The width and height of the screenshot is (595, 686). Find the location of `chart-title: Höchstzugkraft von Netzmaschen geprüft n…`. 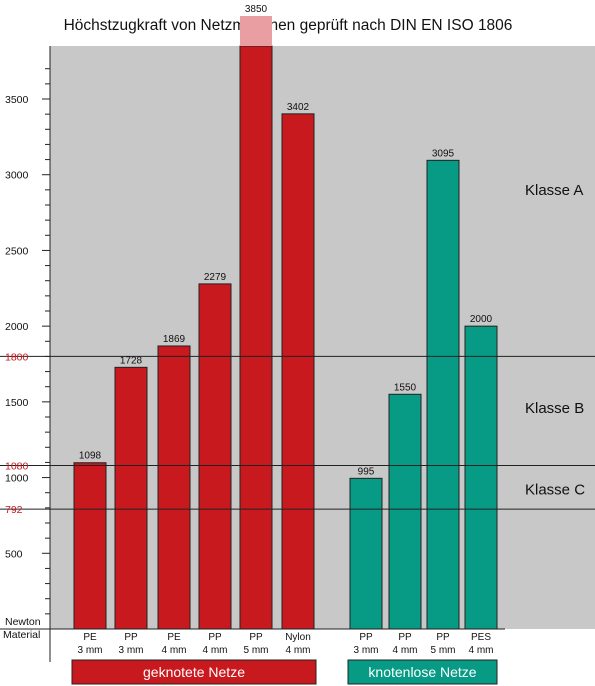

chart-title: Höchstzugkraft von Netzmaschen geprüft n… is located at coordinates (288, 25).